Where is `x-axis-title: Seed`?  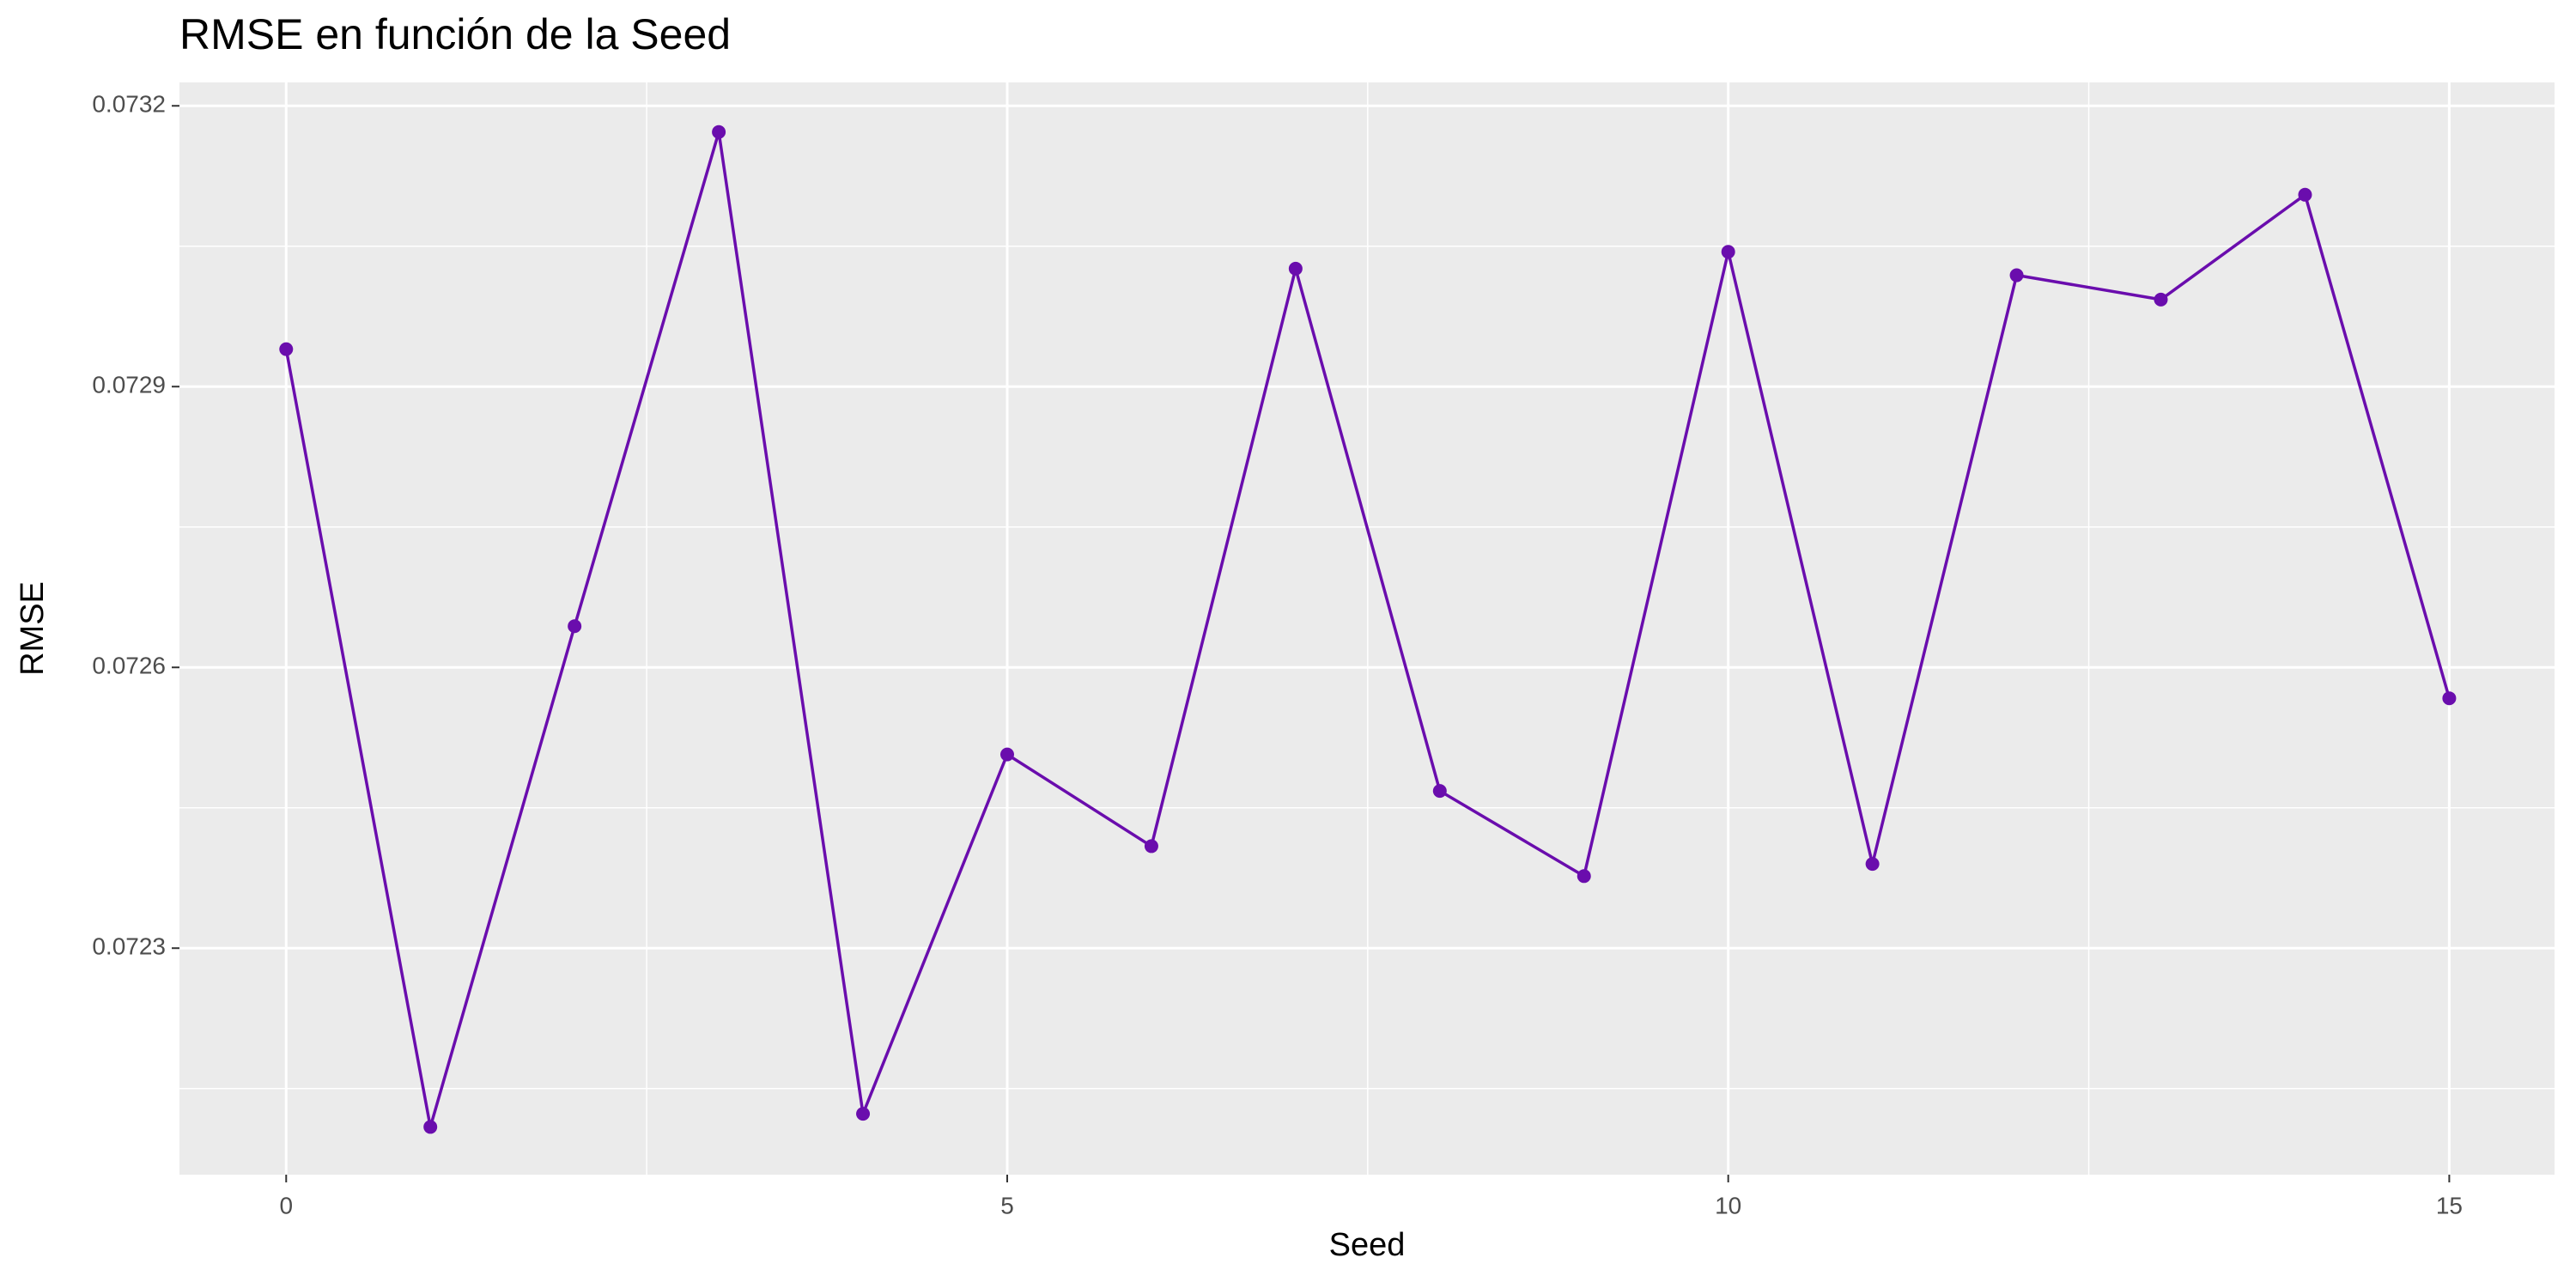 x-axis-title: Seed is located at coordinates (1367, 1245).